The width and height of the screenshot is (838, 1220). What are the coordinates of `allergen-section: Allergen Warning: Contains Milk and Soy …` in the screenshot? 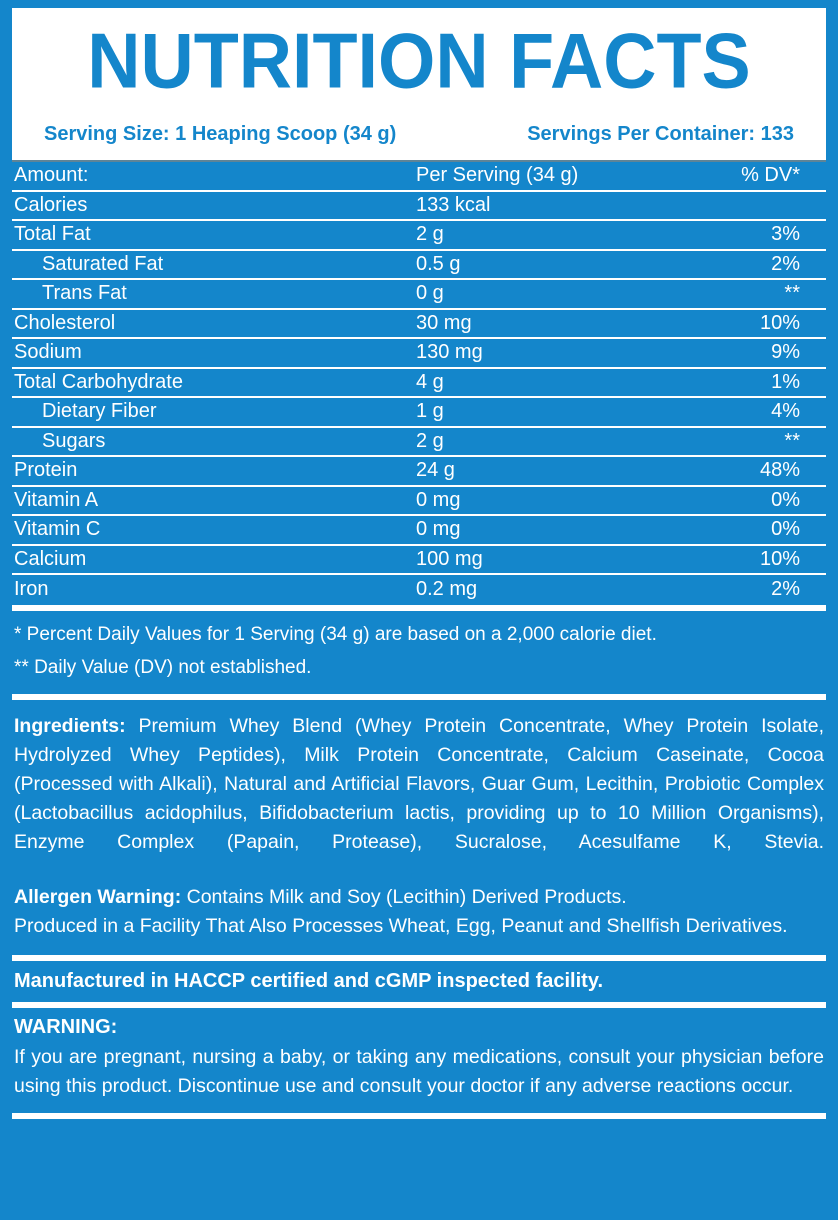 It's located at (419, 906).